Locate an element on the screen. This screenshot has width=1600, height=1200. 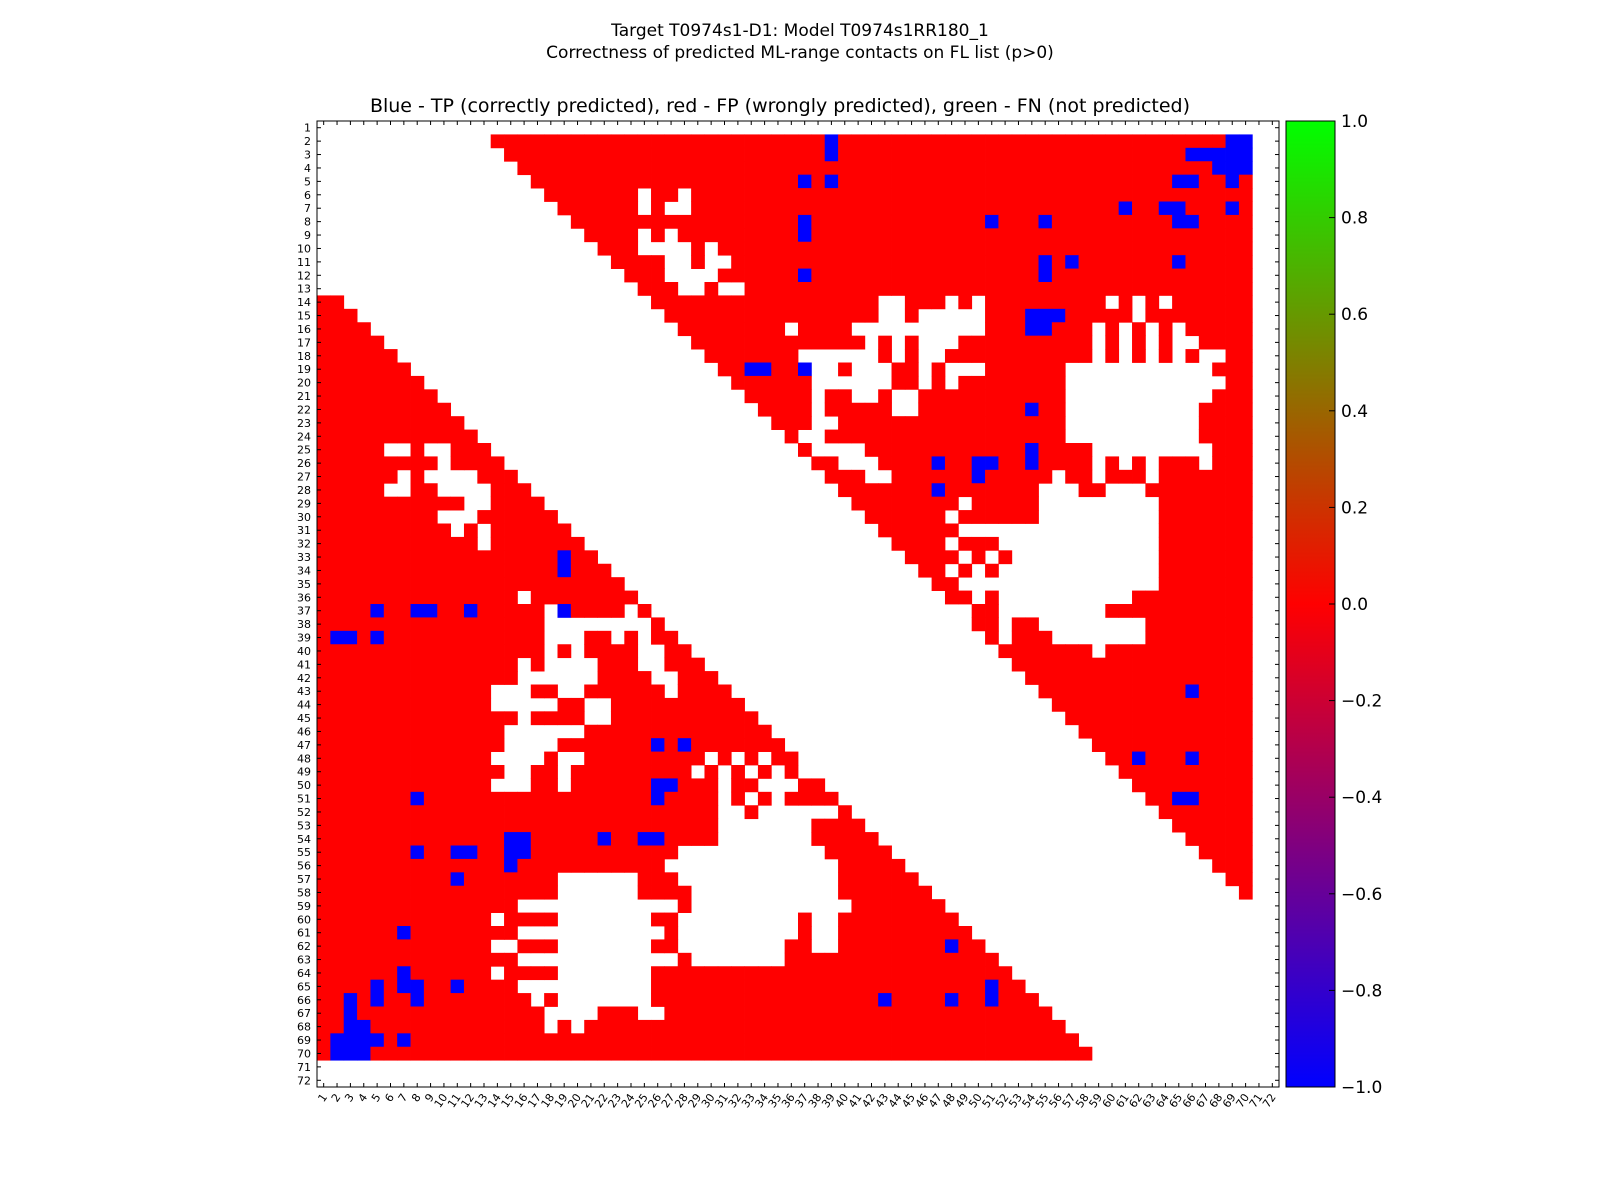
y-tick-label: 8 is located at coordinates (307, 222).